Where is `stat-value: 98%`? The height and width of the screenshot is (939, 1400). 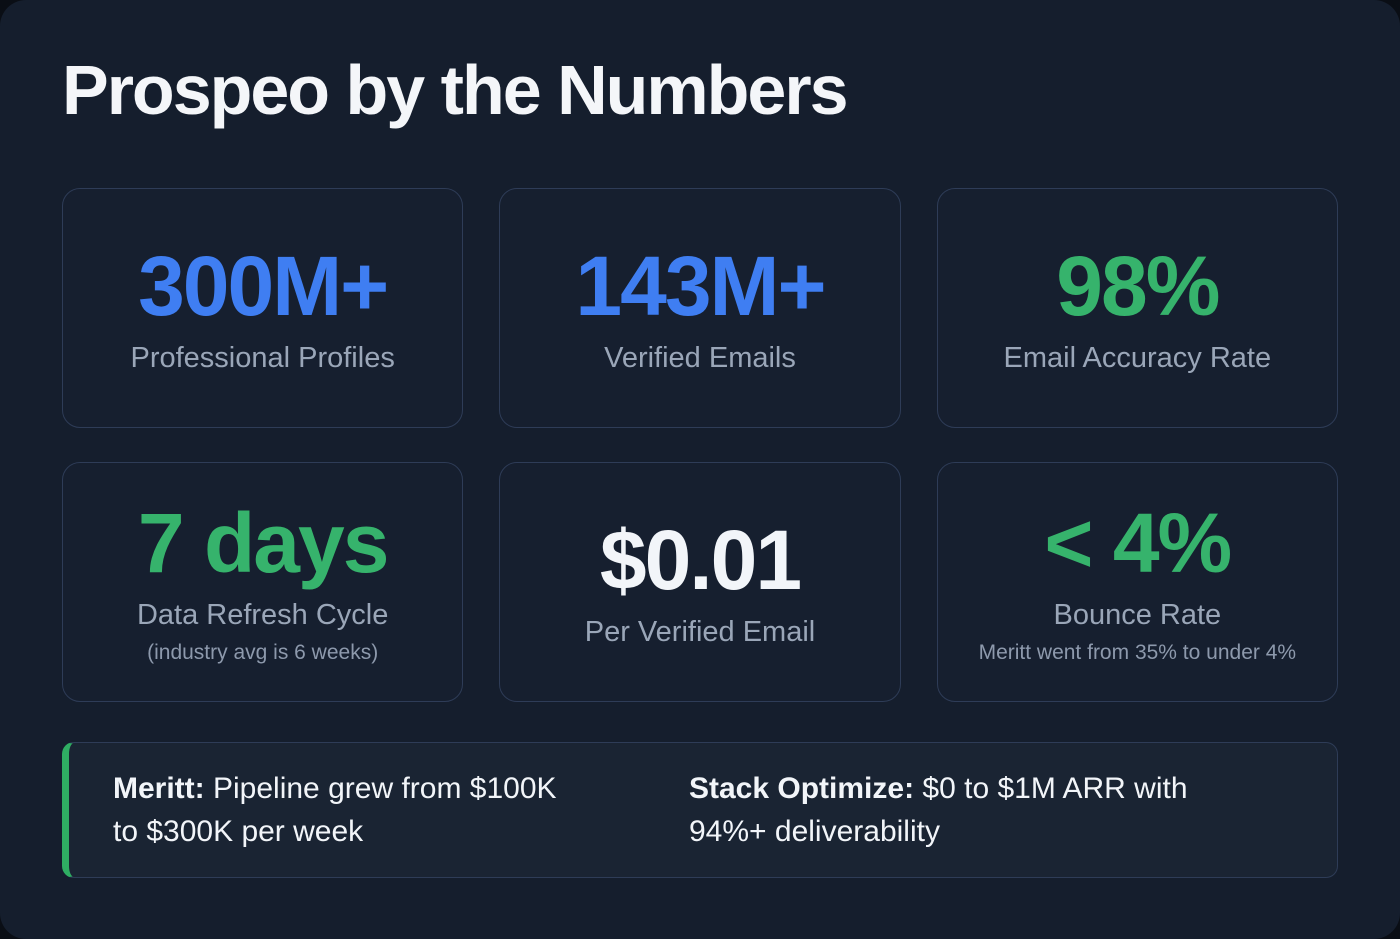 stat-value: 98% is located at coordinates (1138, 286).